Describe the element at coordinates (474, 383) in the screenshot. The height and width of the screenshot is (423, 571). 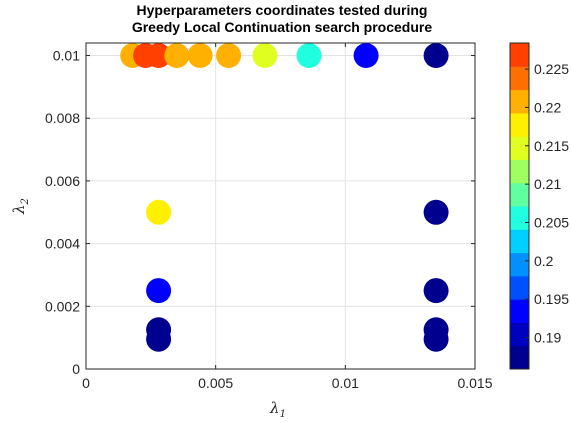
I see `x-tick-label: 0.015` at that location.